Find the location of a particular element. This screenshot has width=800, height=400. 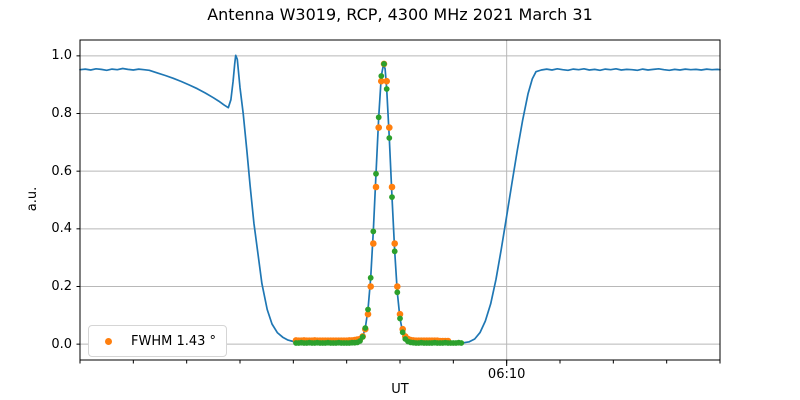

x-axis-label: UT is located at coordinates (400, 389).